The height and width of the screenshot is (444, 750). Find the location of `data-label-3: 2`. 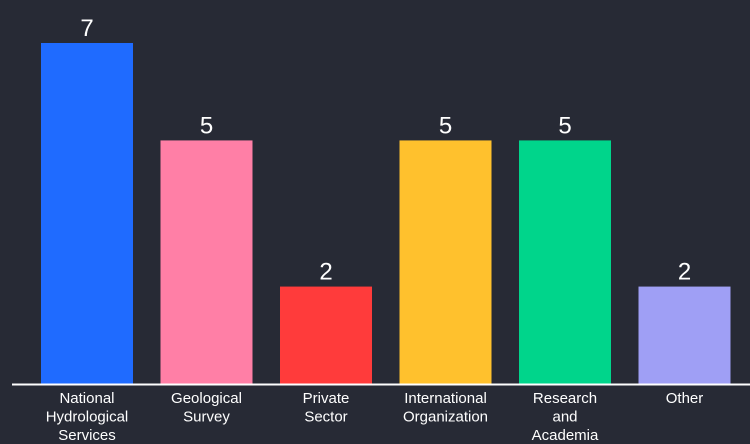

data-label-3: 2 is located at coordinates (325, 272).